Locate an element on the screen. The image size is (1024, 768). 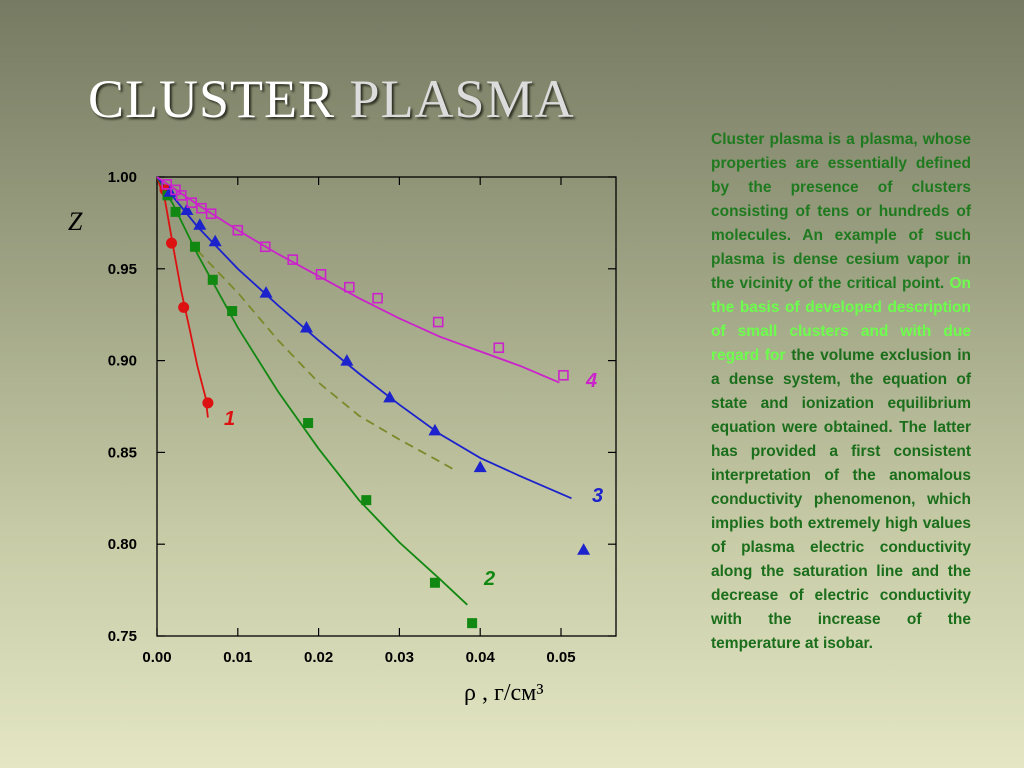
x-tick-label: 0.01 is located at coordinates (237, 657).